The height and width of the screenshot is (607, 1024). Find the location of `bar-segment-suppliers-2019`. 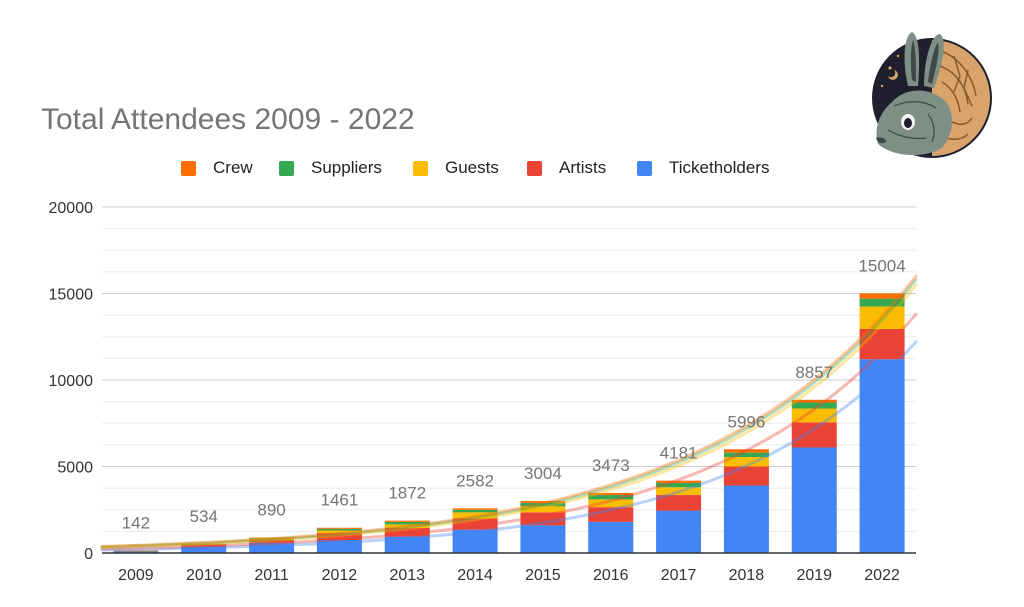

bar-segment-suppliers-2019 is located at coordinates (814, 405).